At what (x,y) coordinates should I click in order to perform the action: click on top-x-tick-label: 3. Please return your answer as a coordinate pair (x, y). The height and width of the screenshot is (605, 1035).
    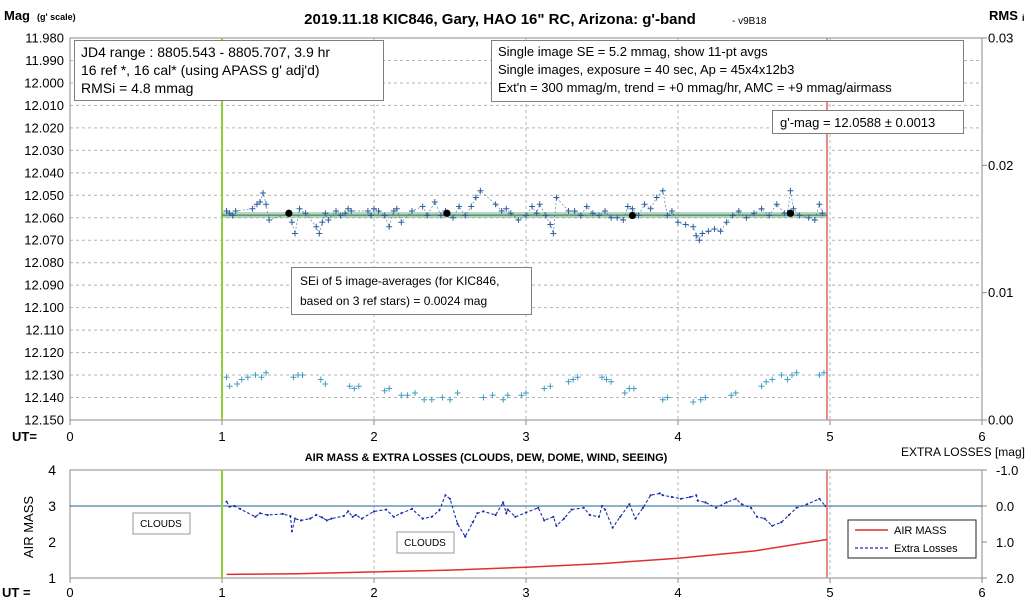
    Looking at the image, I should click on (525, 436).